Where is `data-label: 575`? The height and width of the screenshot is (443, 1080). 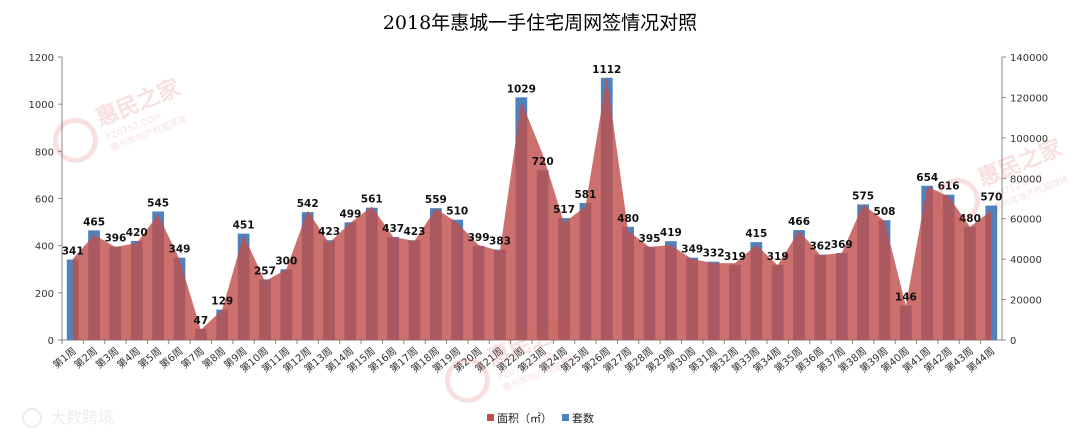
data-label: 575 is located at coordinates (863, 196).